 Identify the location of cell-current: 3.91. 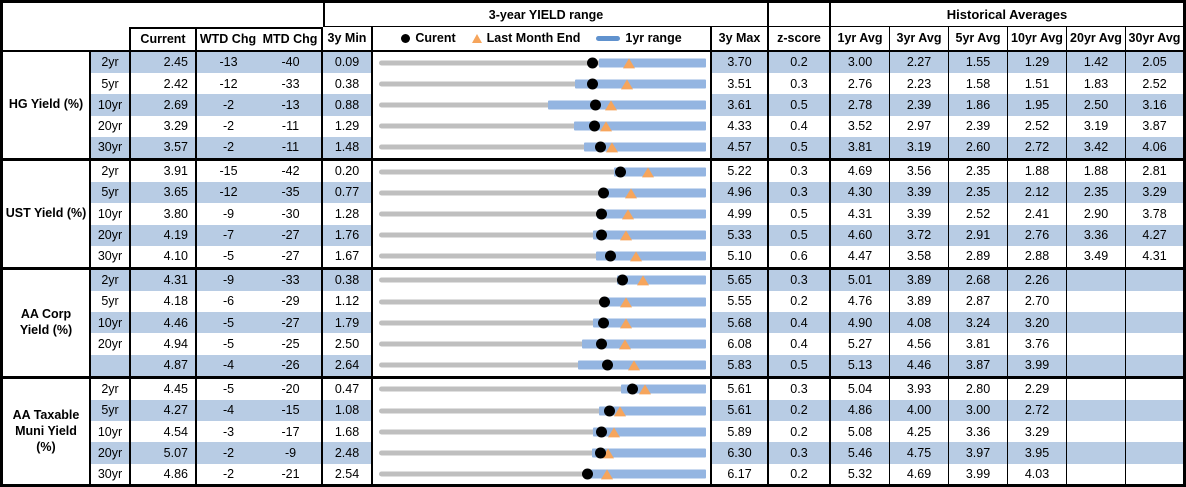
(164, 171).